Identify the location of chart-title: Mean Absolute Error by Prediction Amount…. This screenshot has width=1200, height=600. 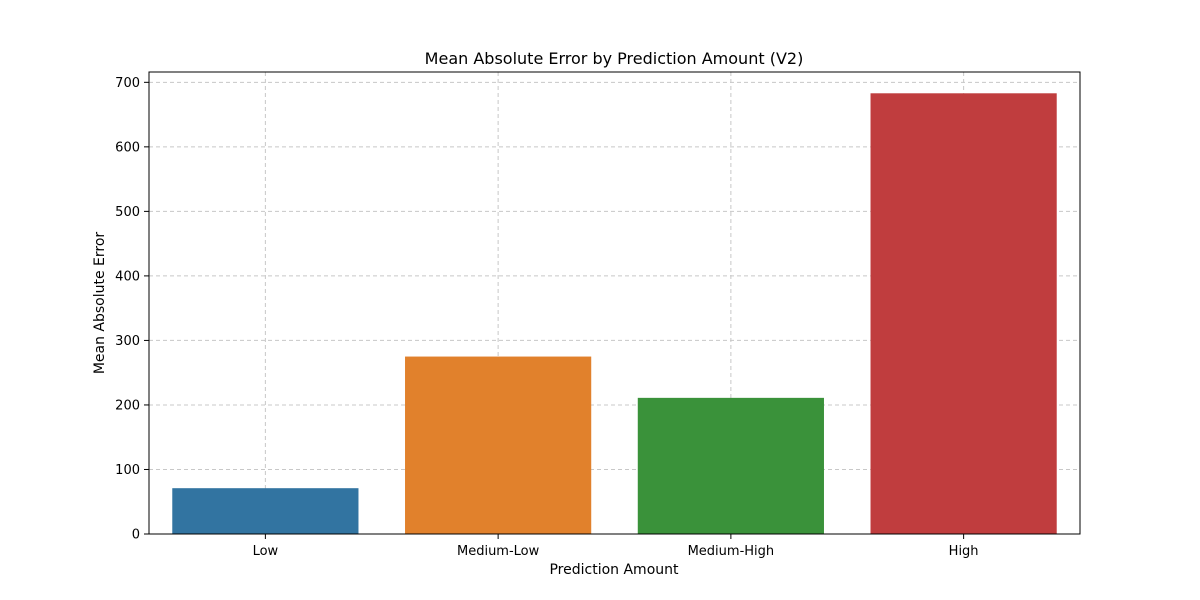
(614, 58).